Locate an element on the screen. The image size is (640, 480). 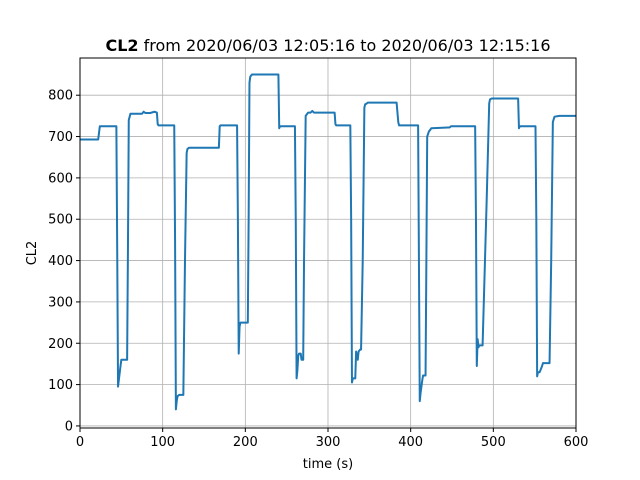
y-tick-label: 0 is located at coordinates (69, 426).